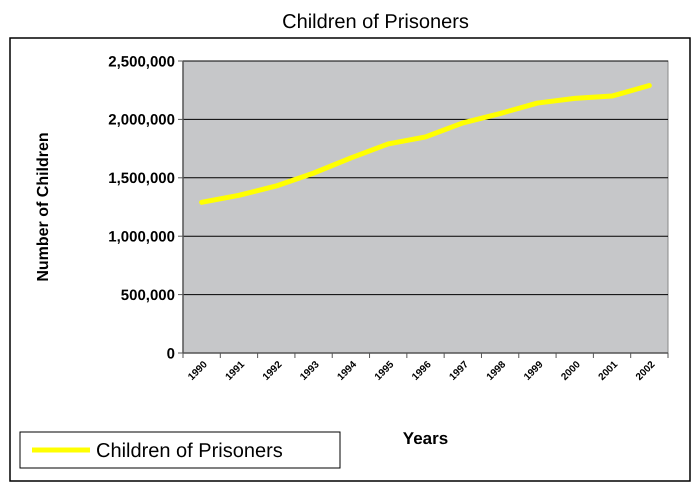 Image resolution: width=691 pixels, height=482 pixels. I want to click on chart-title: Children of Prisoners, so click(375, 22).